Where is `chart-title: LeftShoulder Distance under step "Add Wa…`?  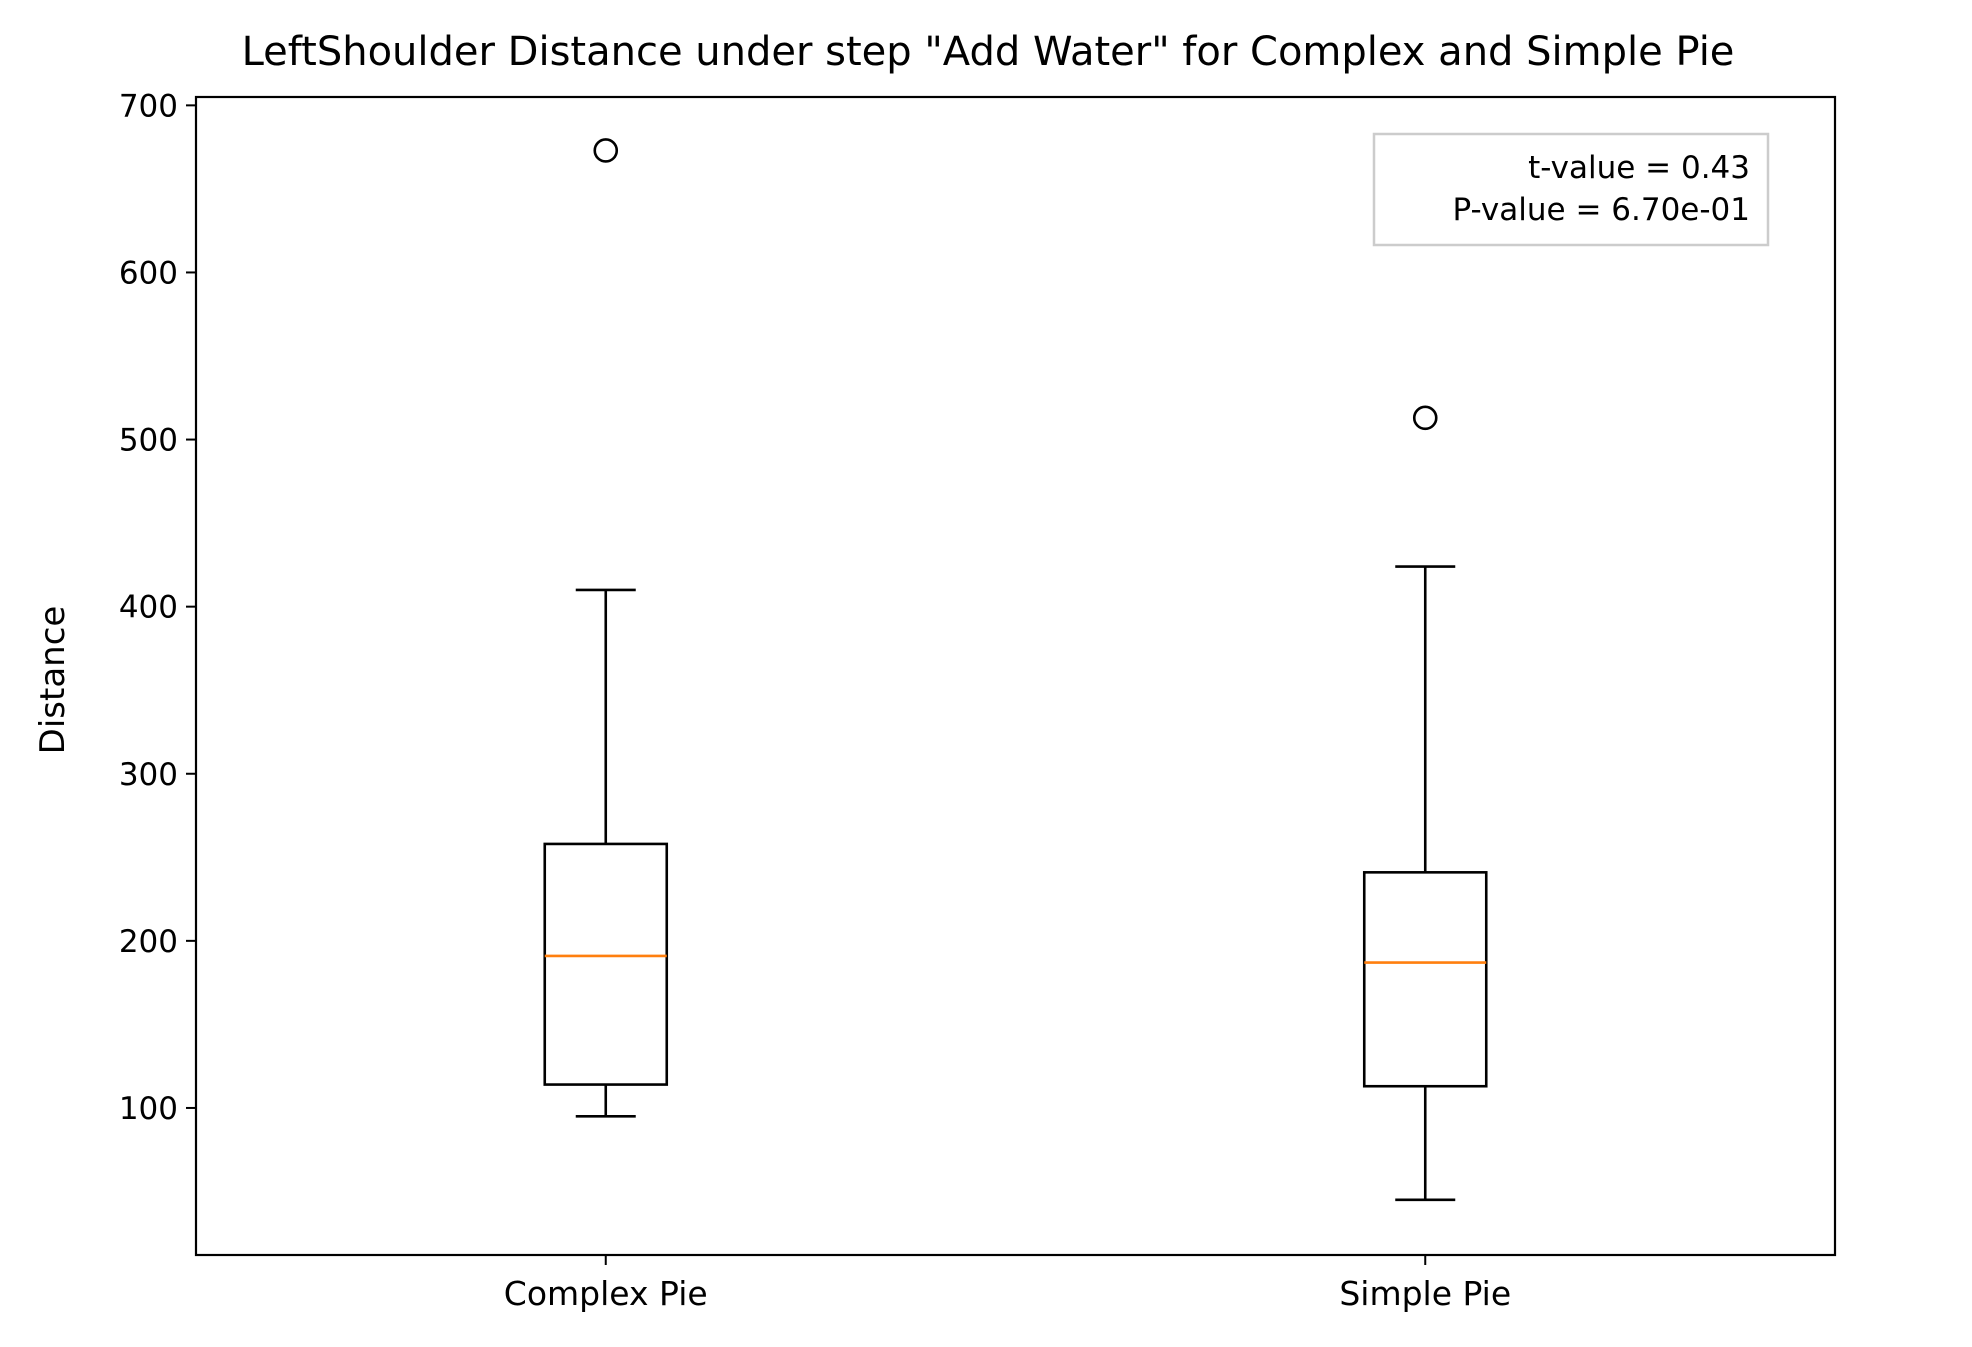 chart-title: LeftShoulder Distance under step "Add Wa… is located at coordinates (988, 52).